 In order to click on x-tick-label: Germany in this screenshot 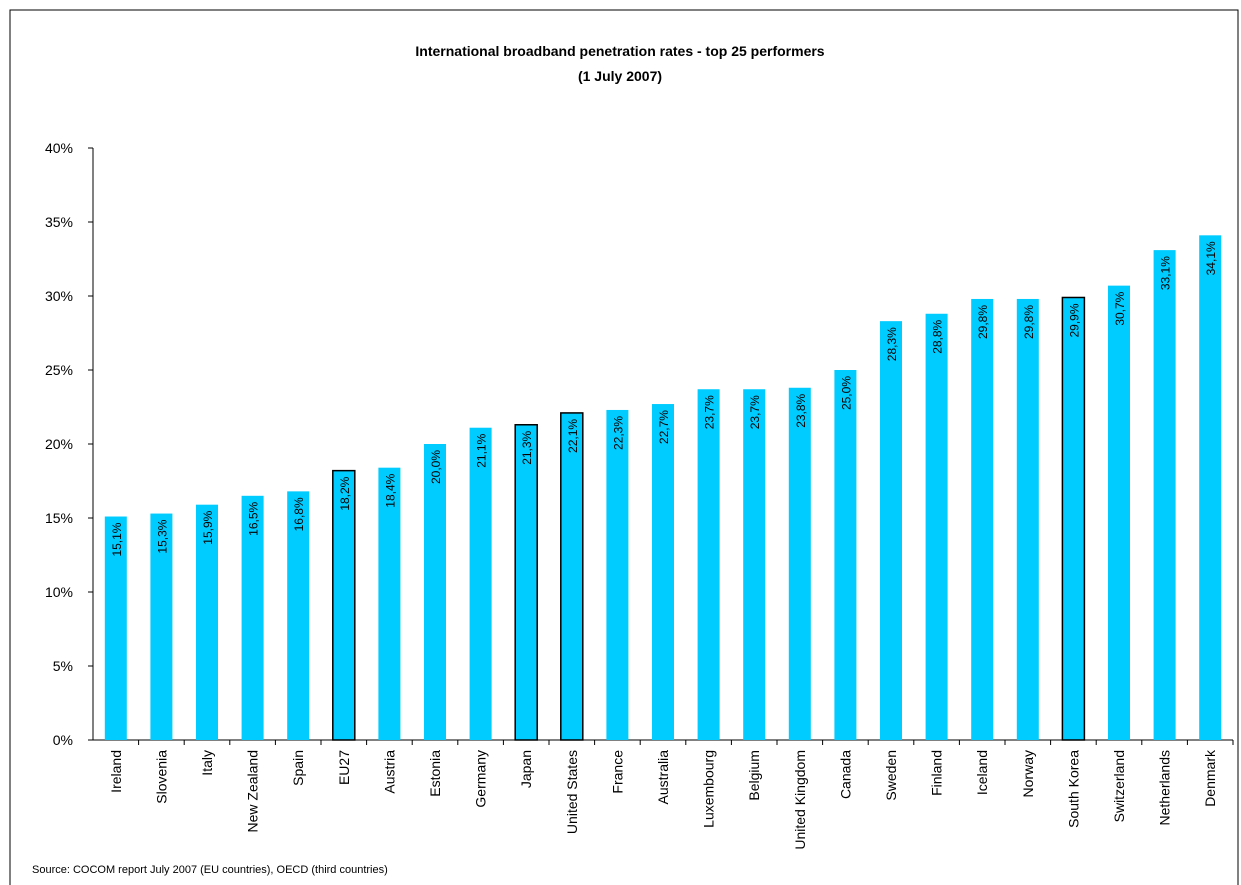, I will do `click(481, 779)`.